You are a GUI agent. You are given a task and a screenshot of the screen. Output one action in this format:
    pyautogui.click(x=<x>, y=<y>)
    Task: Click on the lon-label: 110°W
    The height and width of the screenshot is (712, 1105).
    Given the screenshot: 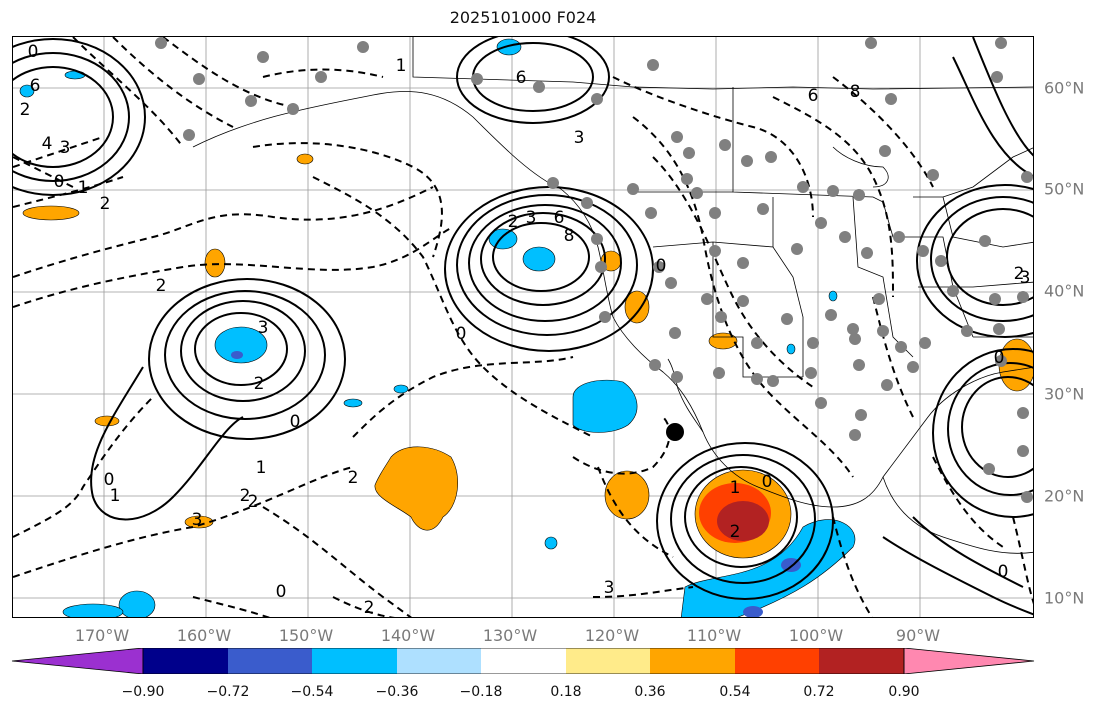 What is the action you would take?
    pyautogui.click(x=714, y=635)
    